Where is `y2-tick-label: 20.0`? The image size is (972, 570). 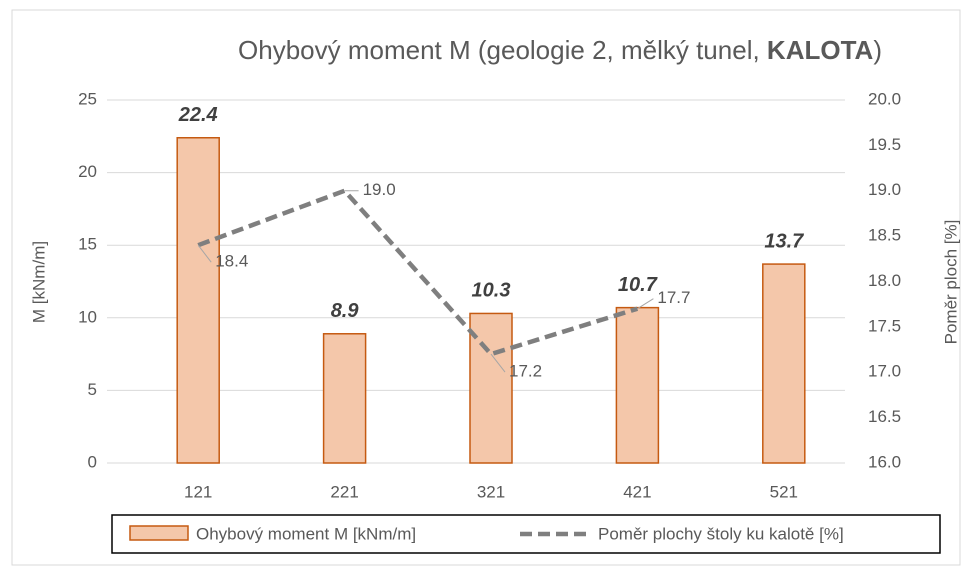 y2-tick-label: 20.0 is located at coordinates (884, 98).